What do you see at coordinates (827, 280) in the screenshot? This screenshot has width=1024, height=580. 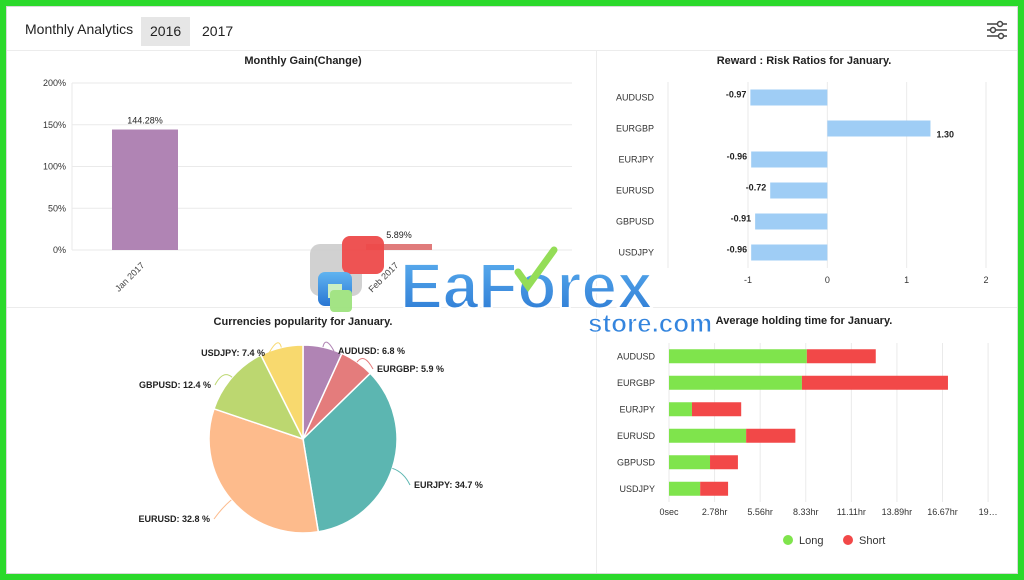 I see `x-tick-label: 0` at bounding box center [827, 280].